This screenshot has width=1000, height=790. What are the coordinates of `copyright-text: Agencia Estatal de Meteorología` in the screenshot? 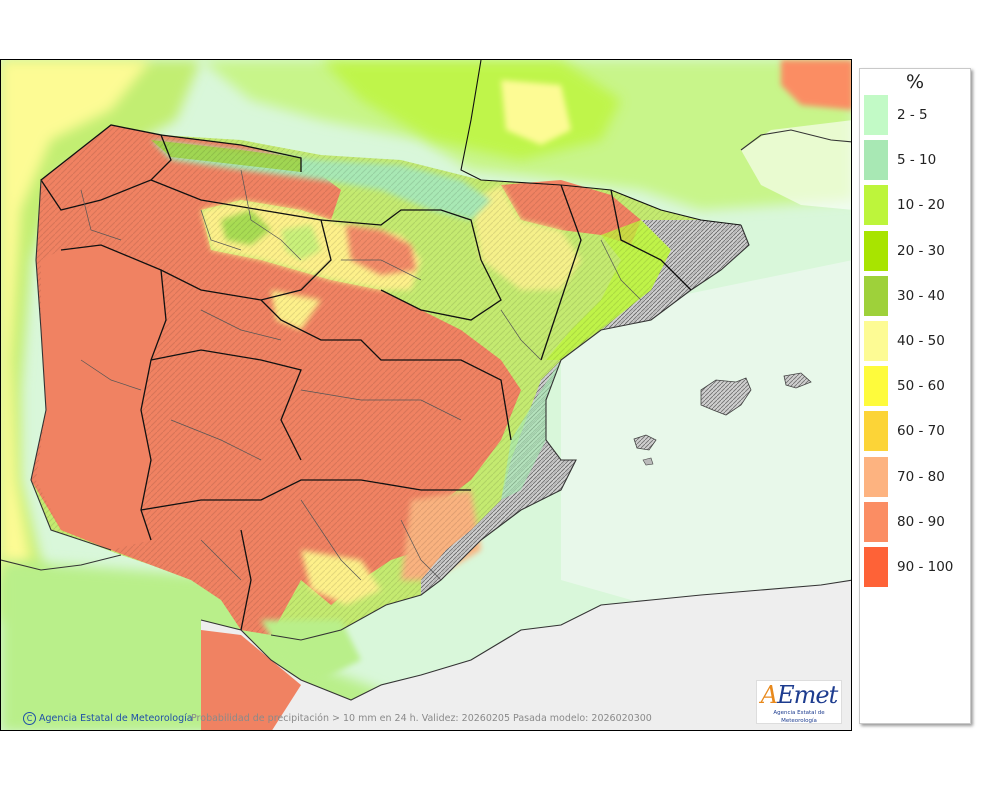 It's located at (116, 718).